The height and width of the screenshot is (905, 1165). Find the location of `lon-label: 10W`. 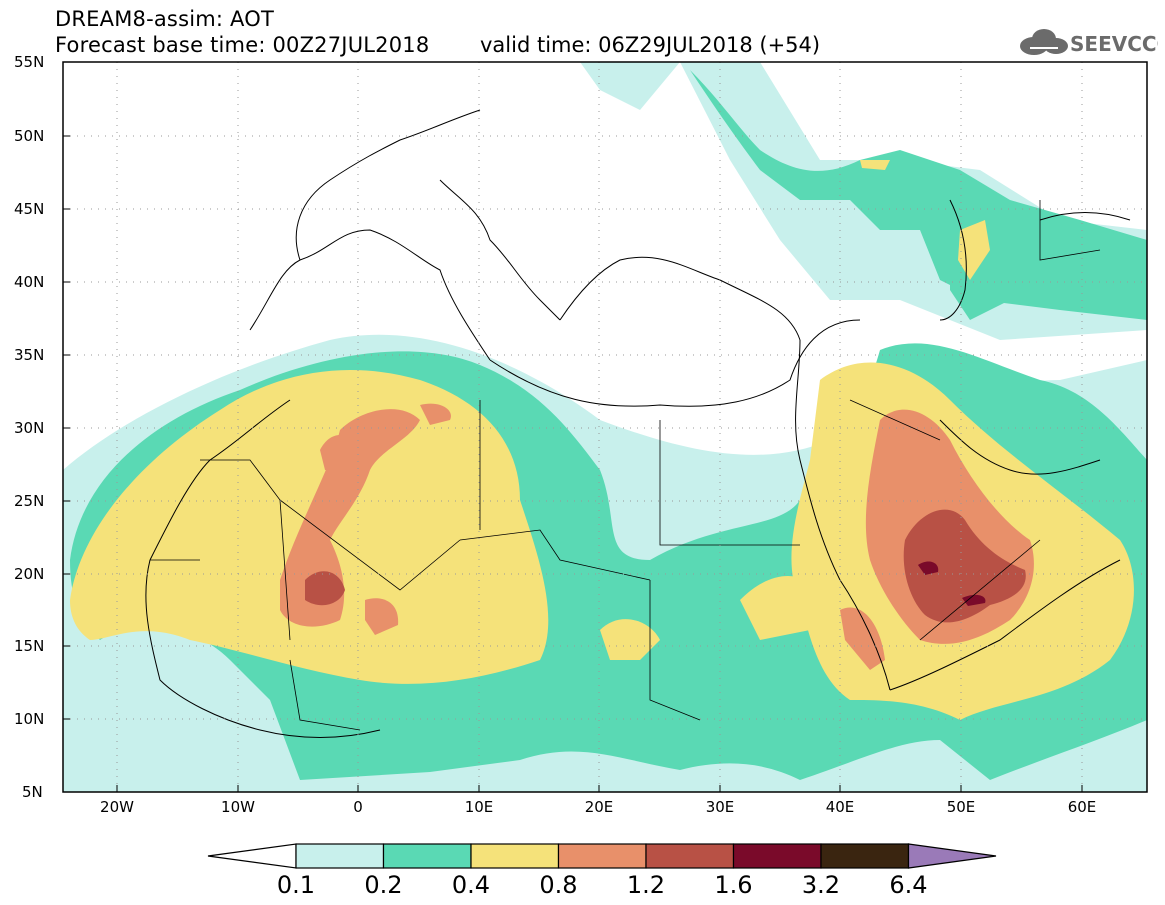

lon-label: 10W is located at coordinates (238, 807).